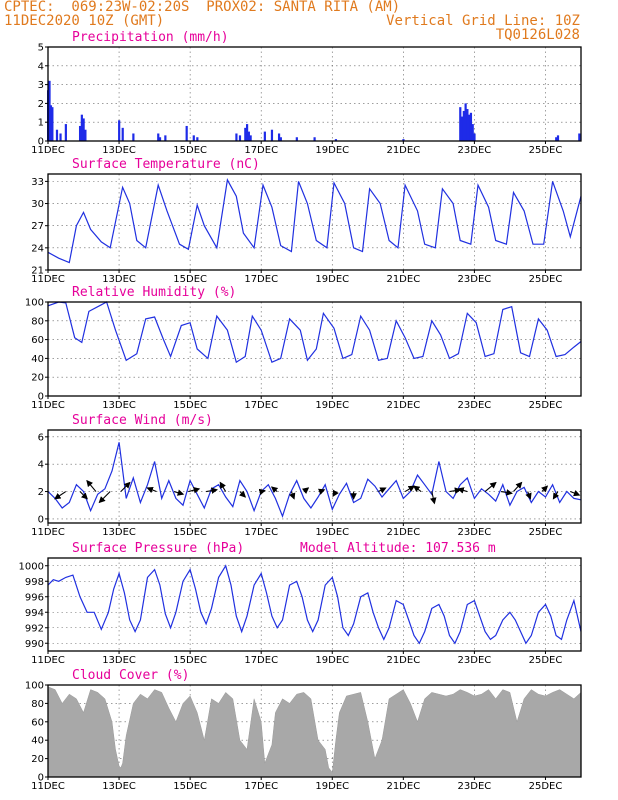 This screenshot has width=618, height=800. I want to click on y-tick-label: 996, so click(34, 597).